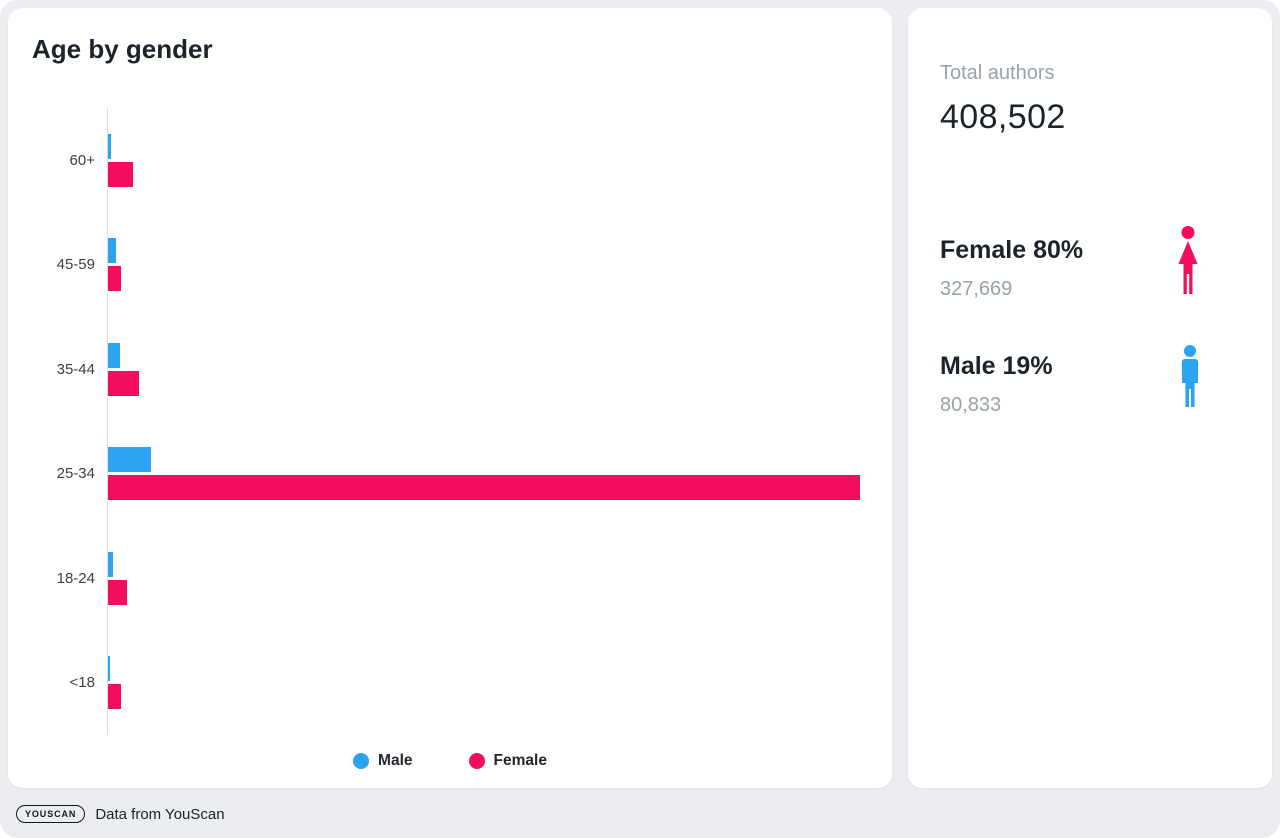 The image size is (1280, 838). Describe the element at coordinates (996, 384) in the screenshot. I see `male-stat: Male 19% 80,833` at that location.